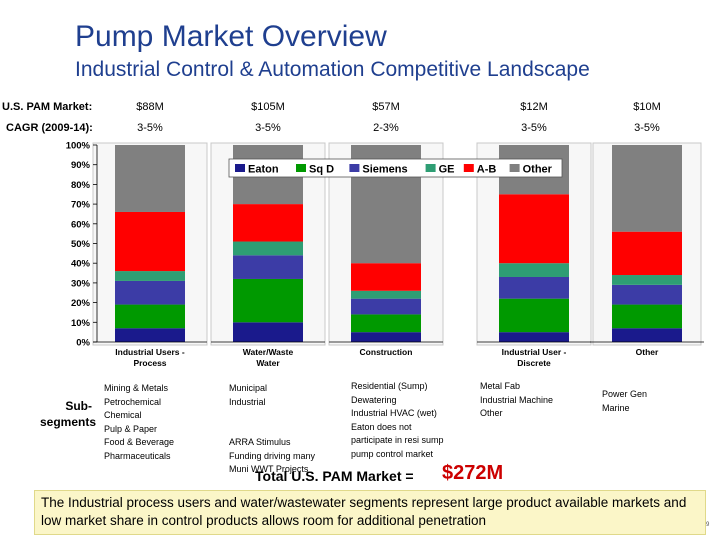 Image resolution: width=720 pixels, height=540 pixels. I want to click on legend-box, so click(395, 168).